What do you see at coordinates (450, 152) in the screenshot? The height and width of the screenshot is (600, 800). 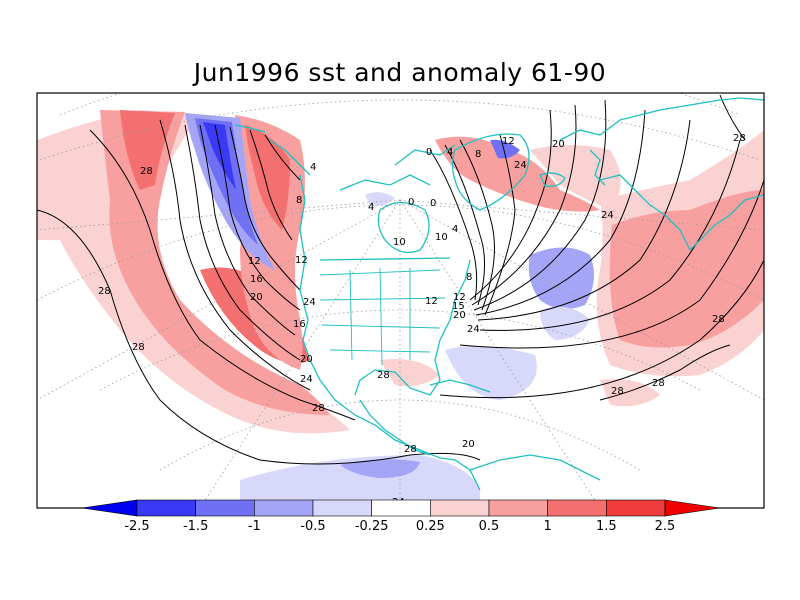 I see `contour-label-4c: 4` at bounding box center [450, 152].